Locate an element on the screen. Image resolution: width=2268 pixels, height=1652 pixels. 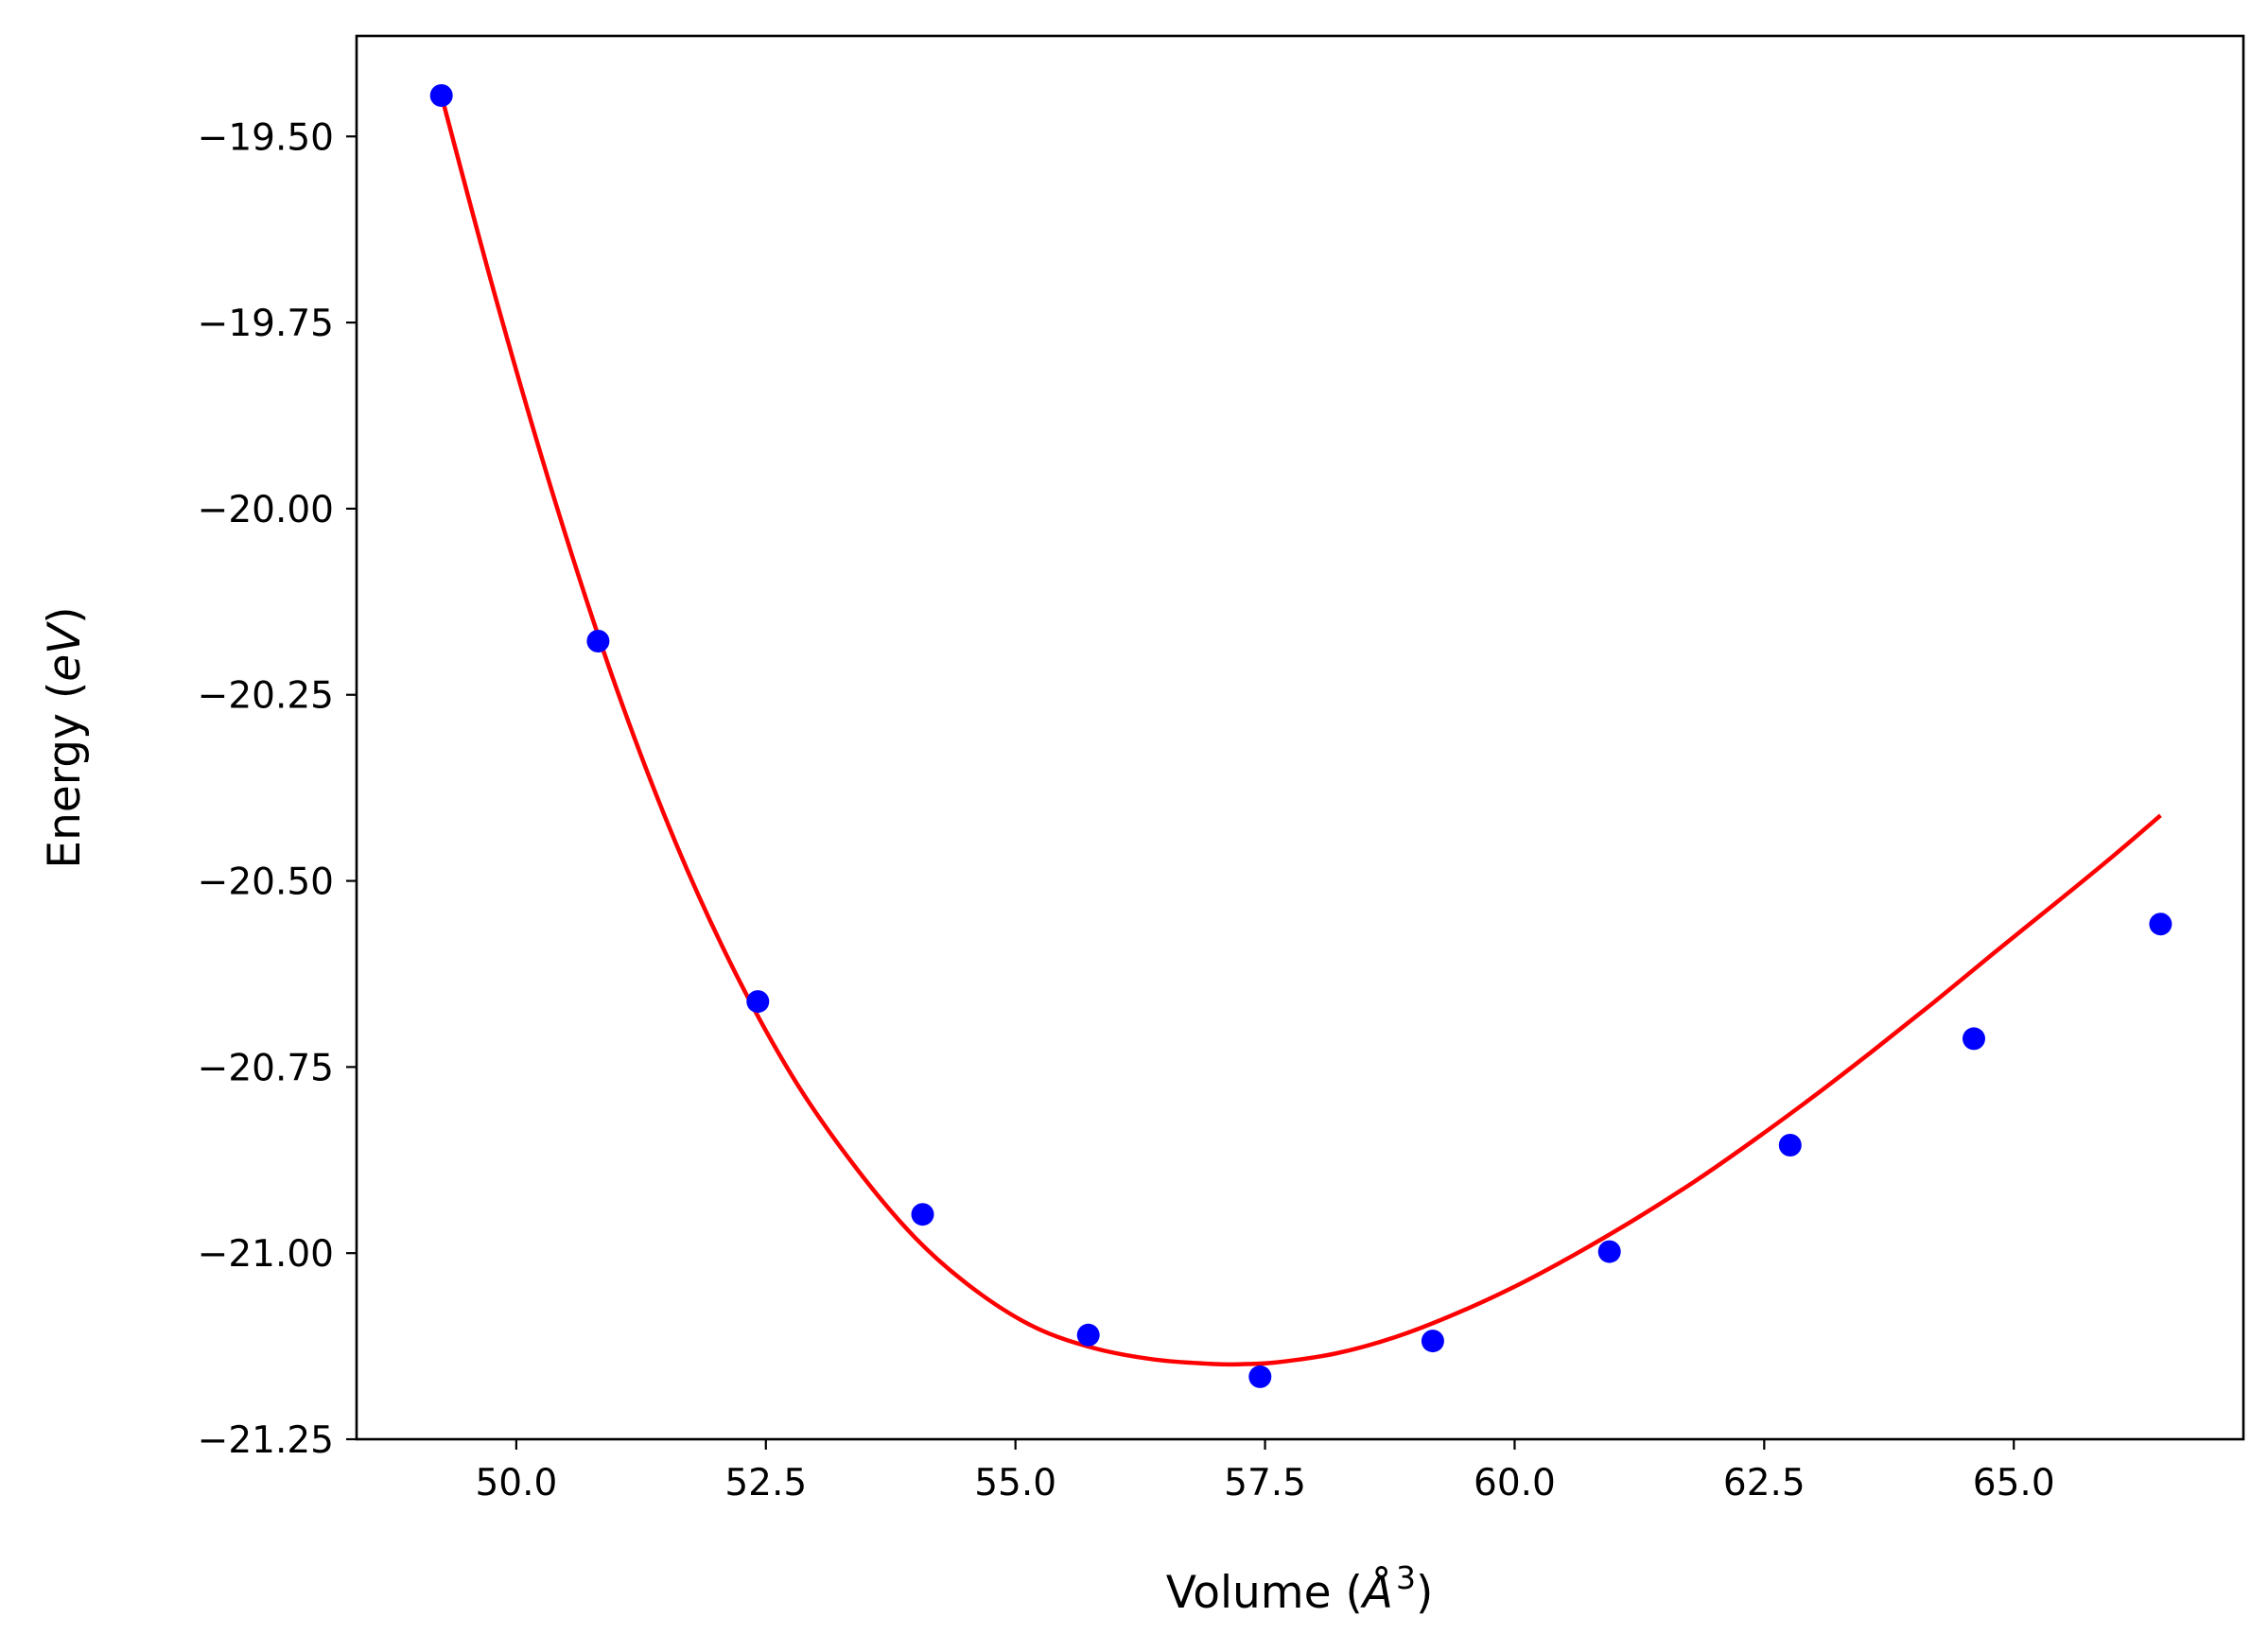
x-axis-title-symbol: Å is located at coordinates (1376, 1593).